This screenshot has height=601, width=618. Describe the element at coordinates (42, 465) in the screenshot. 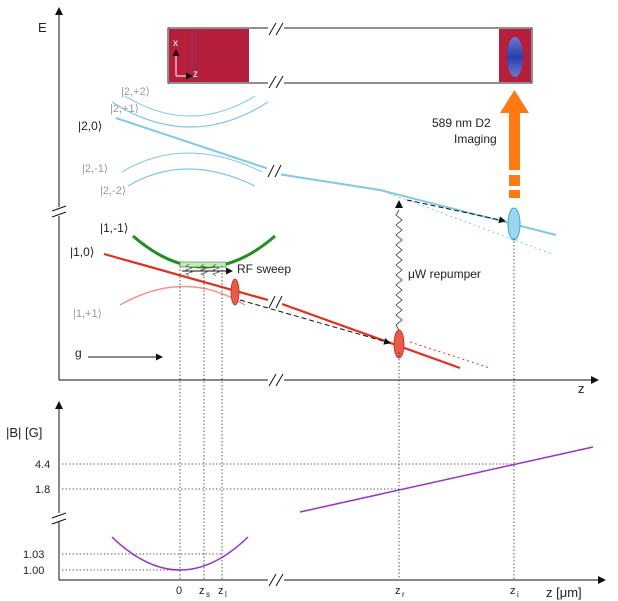

I see `b-tick-4-4: 4.4` at that location.